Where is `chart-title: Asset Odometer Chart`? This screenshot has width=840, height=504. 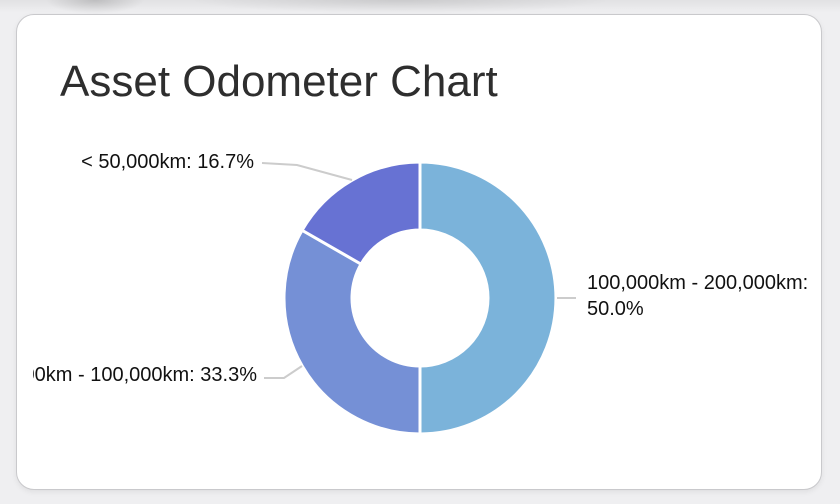
chart-title: Asset Odometer Chart is located at coordinates (279, 81).